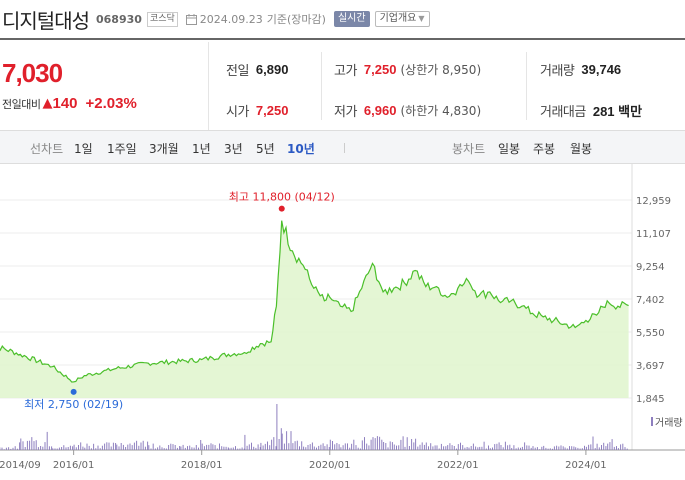 This screenshot has height=480, width=685. Describe the element at coordinates (650, 366) in the screenshot. I see `y-tick-label: 3,697` at that location.